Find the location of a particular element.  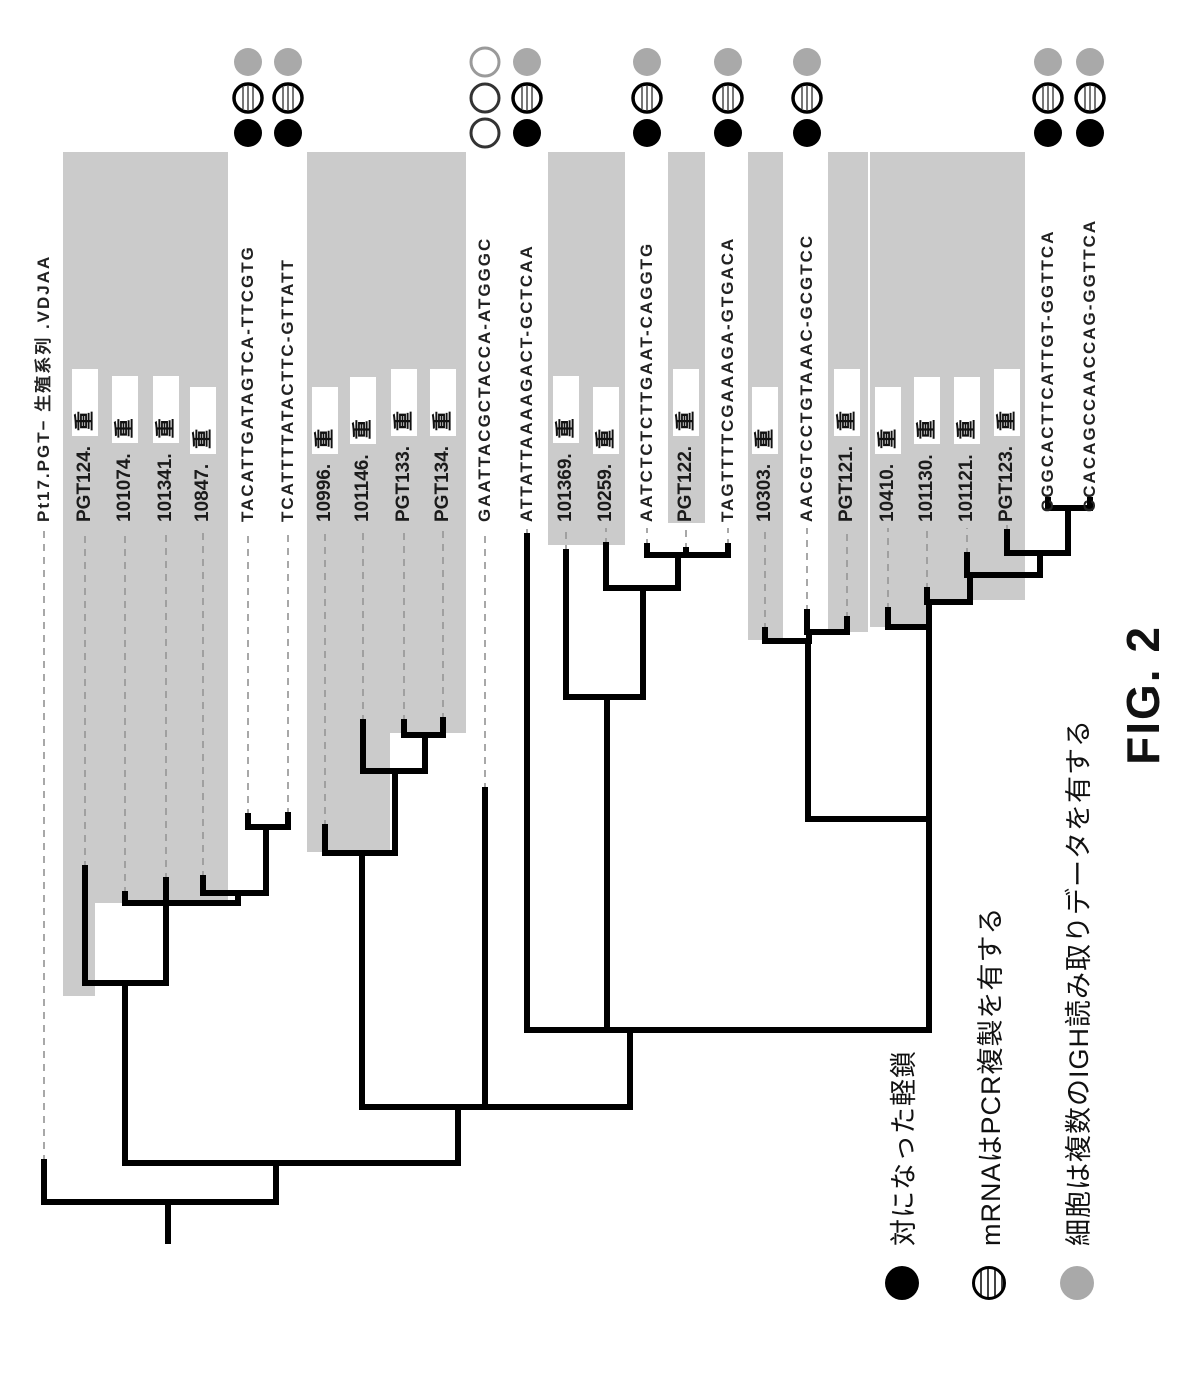

legend-label: 対になった軽鎖 is located at coordinates (904, 1148).